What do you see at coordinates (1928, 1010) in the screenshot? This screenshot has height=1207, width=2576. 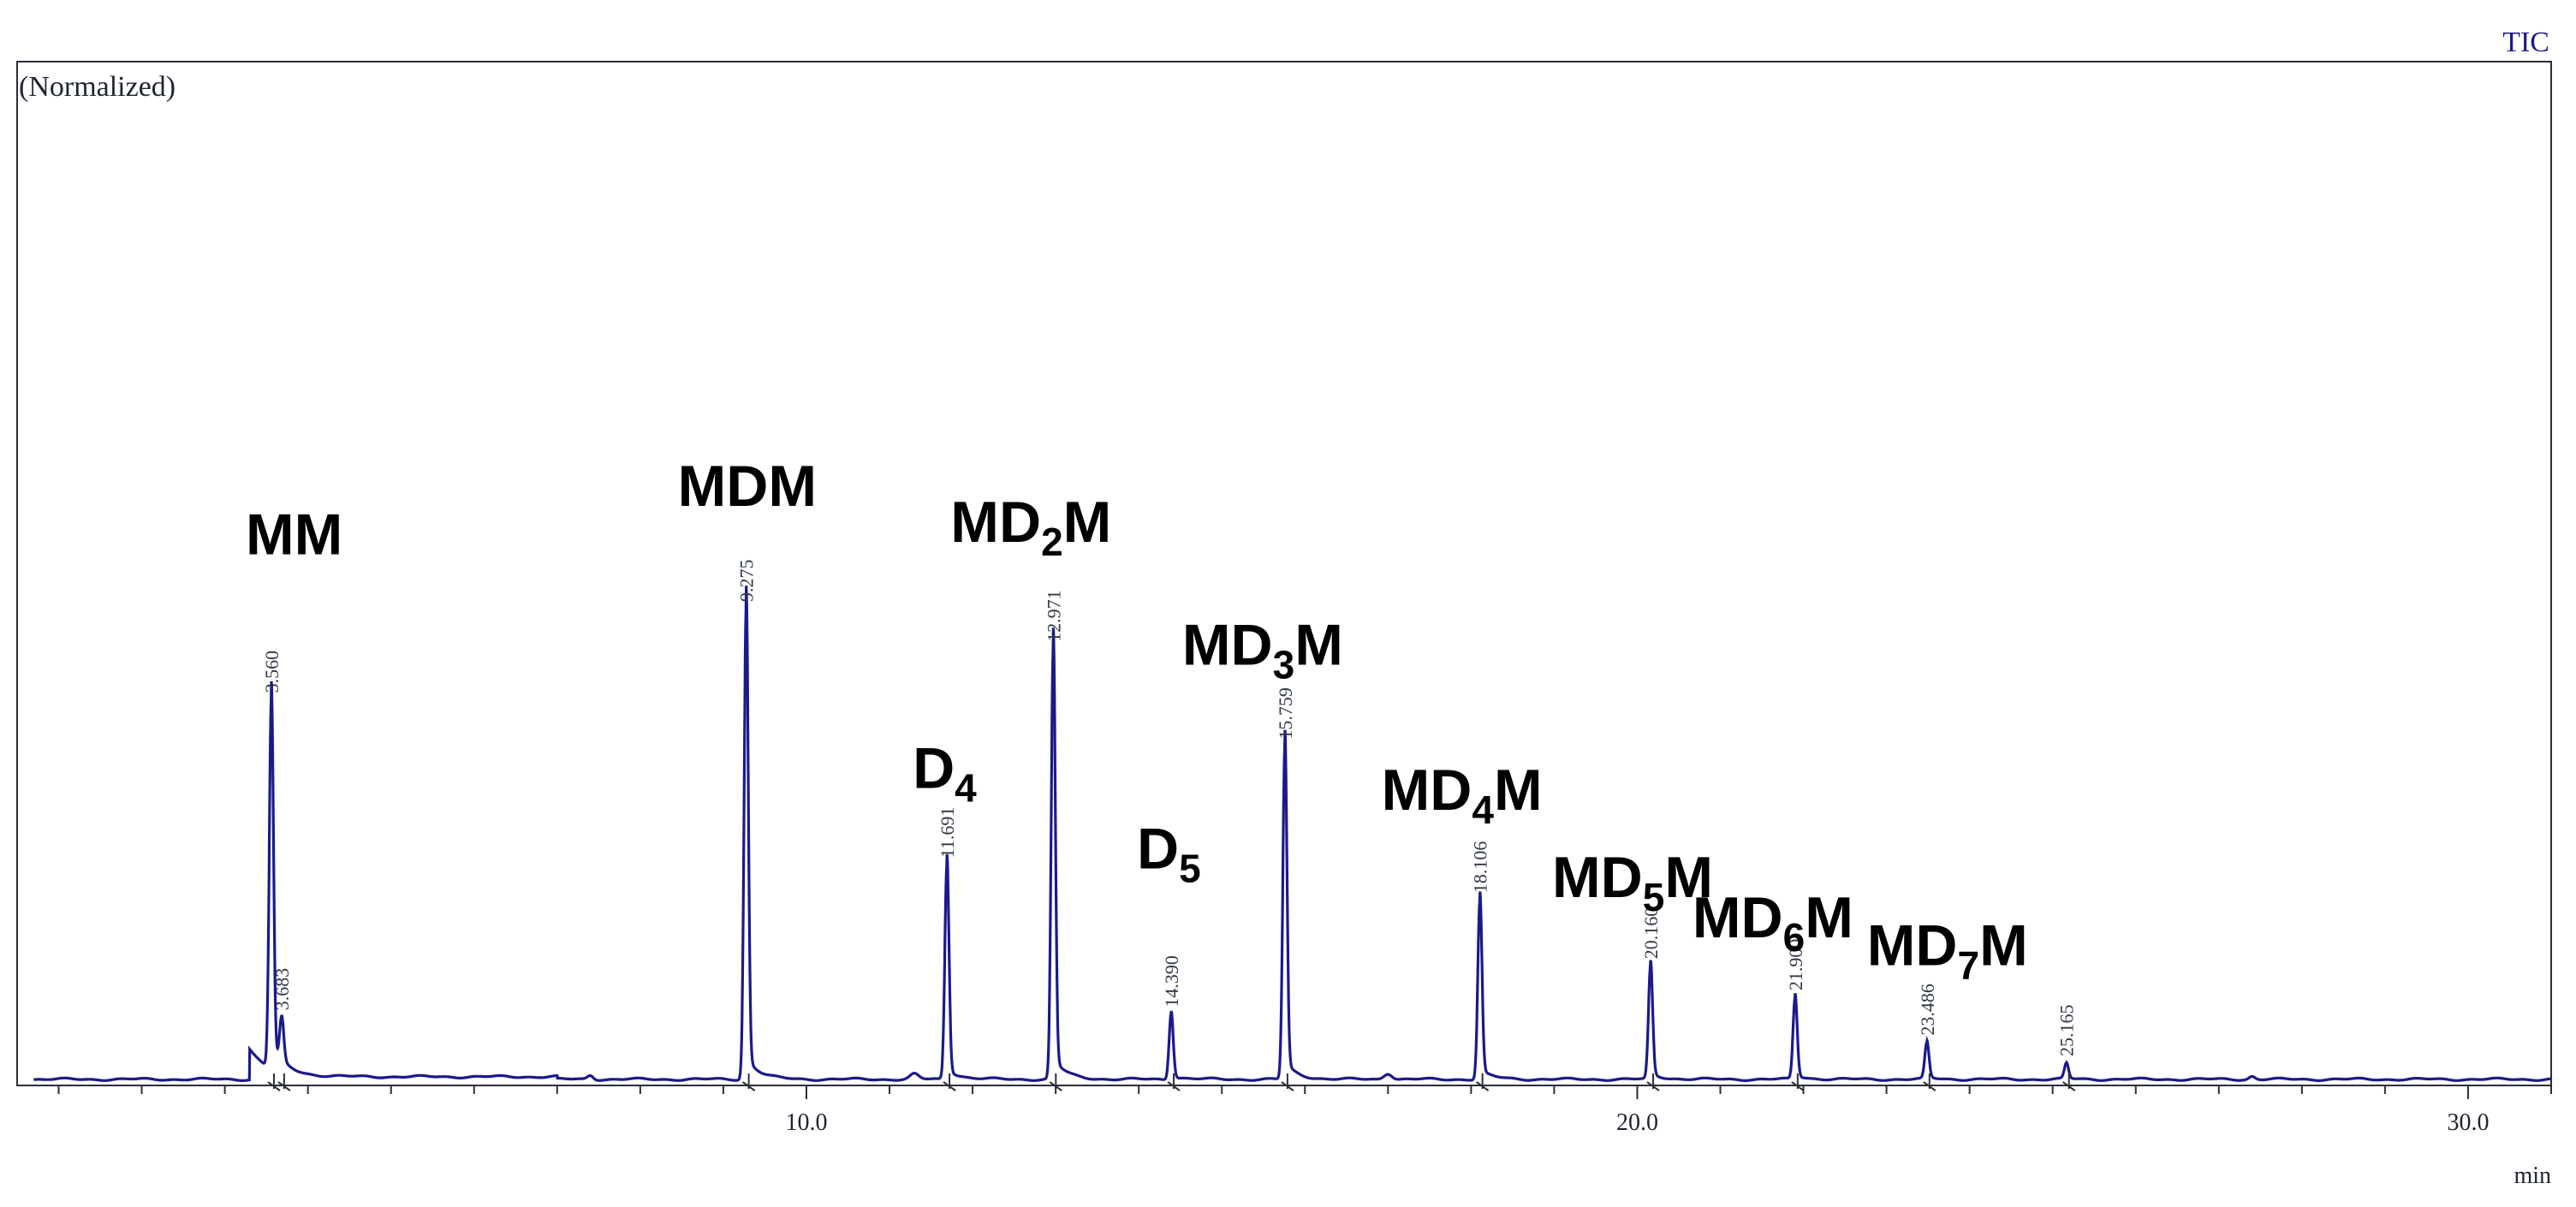 I see `peak-rt-label: 23.486` at bounding box center [1928, 1010].